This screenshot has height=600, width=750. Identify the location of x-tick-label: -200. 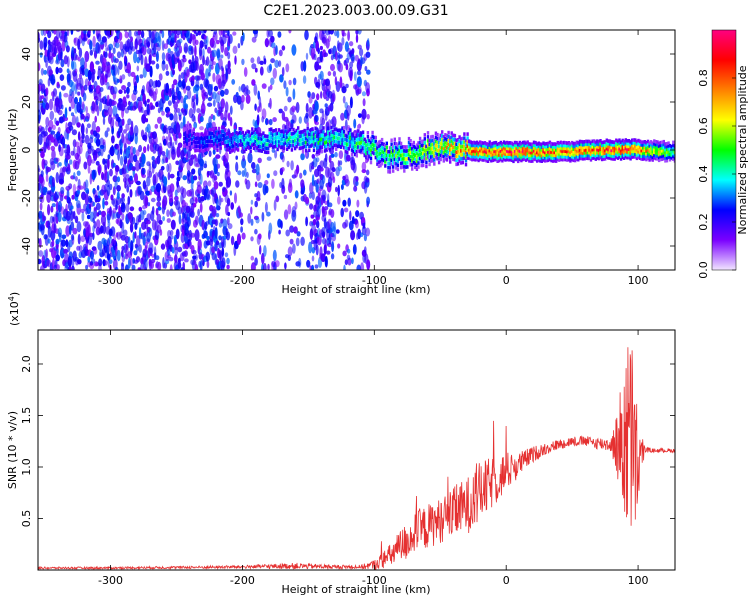
(242, 580).